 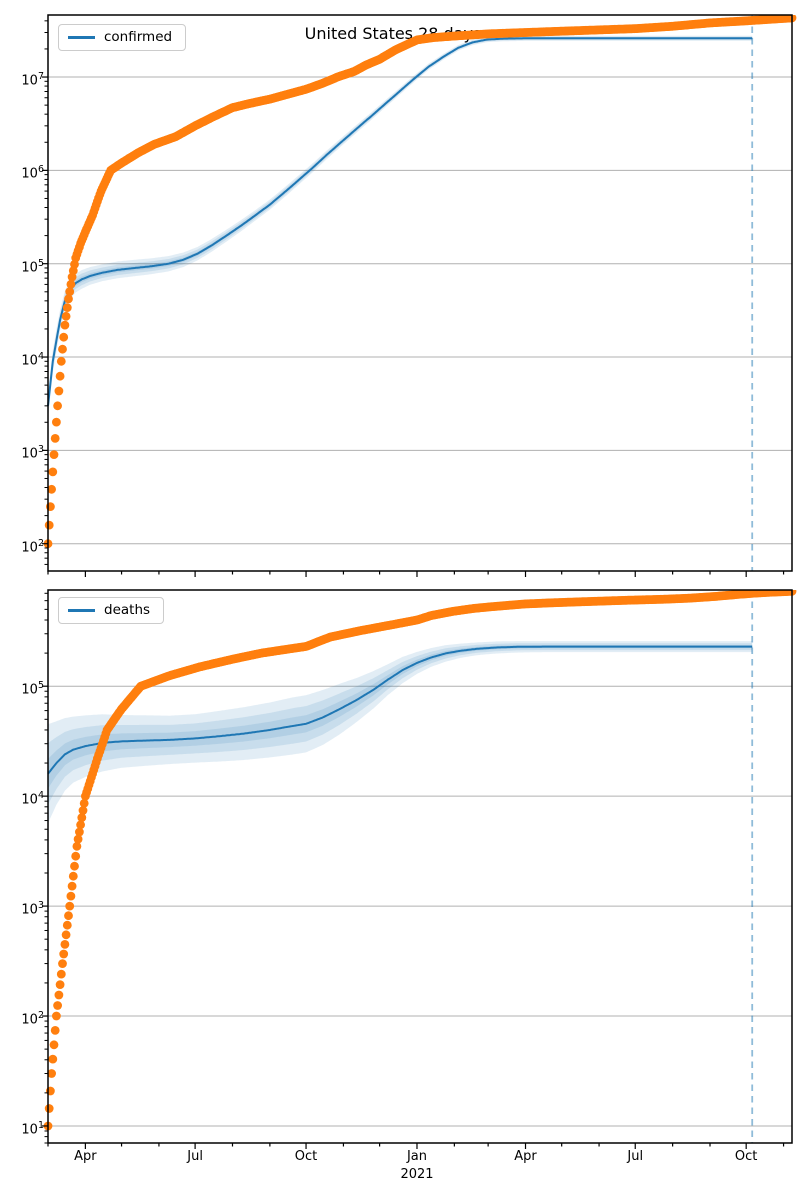 What do you see at coordinates (417, 1174) in the screenshot?
I see `x-year-label: 2021` at bounding box center [417, 1174].